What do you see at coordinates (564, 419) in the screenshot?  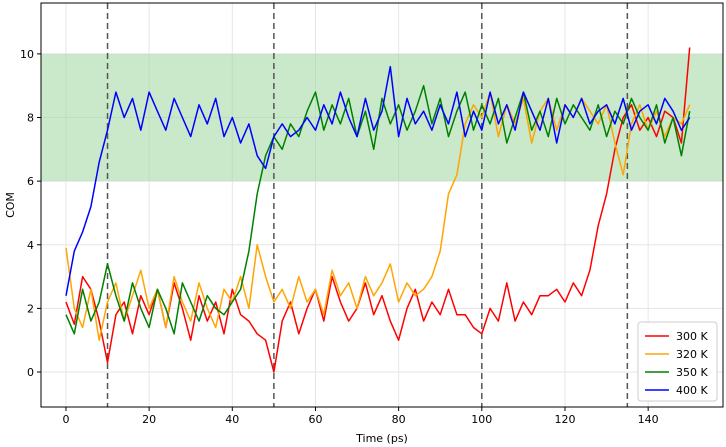 I see `x-tick-label: 120` at bounding box center [564, 419].